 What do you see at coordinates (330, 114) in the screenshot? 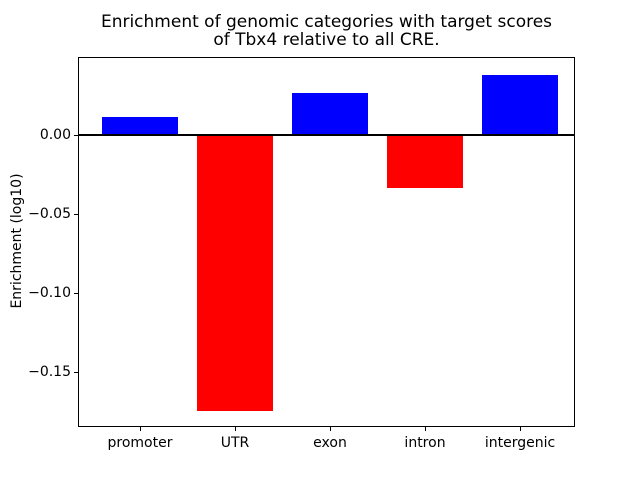
I see `bar-exon` at bounding box center [330, 114].